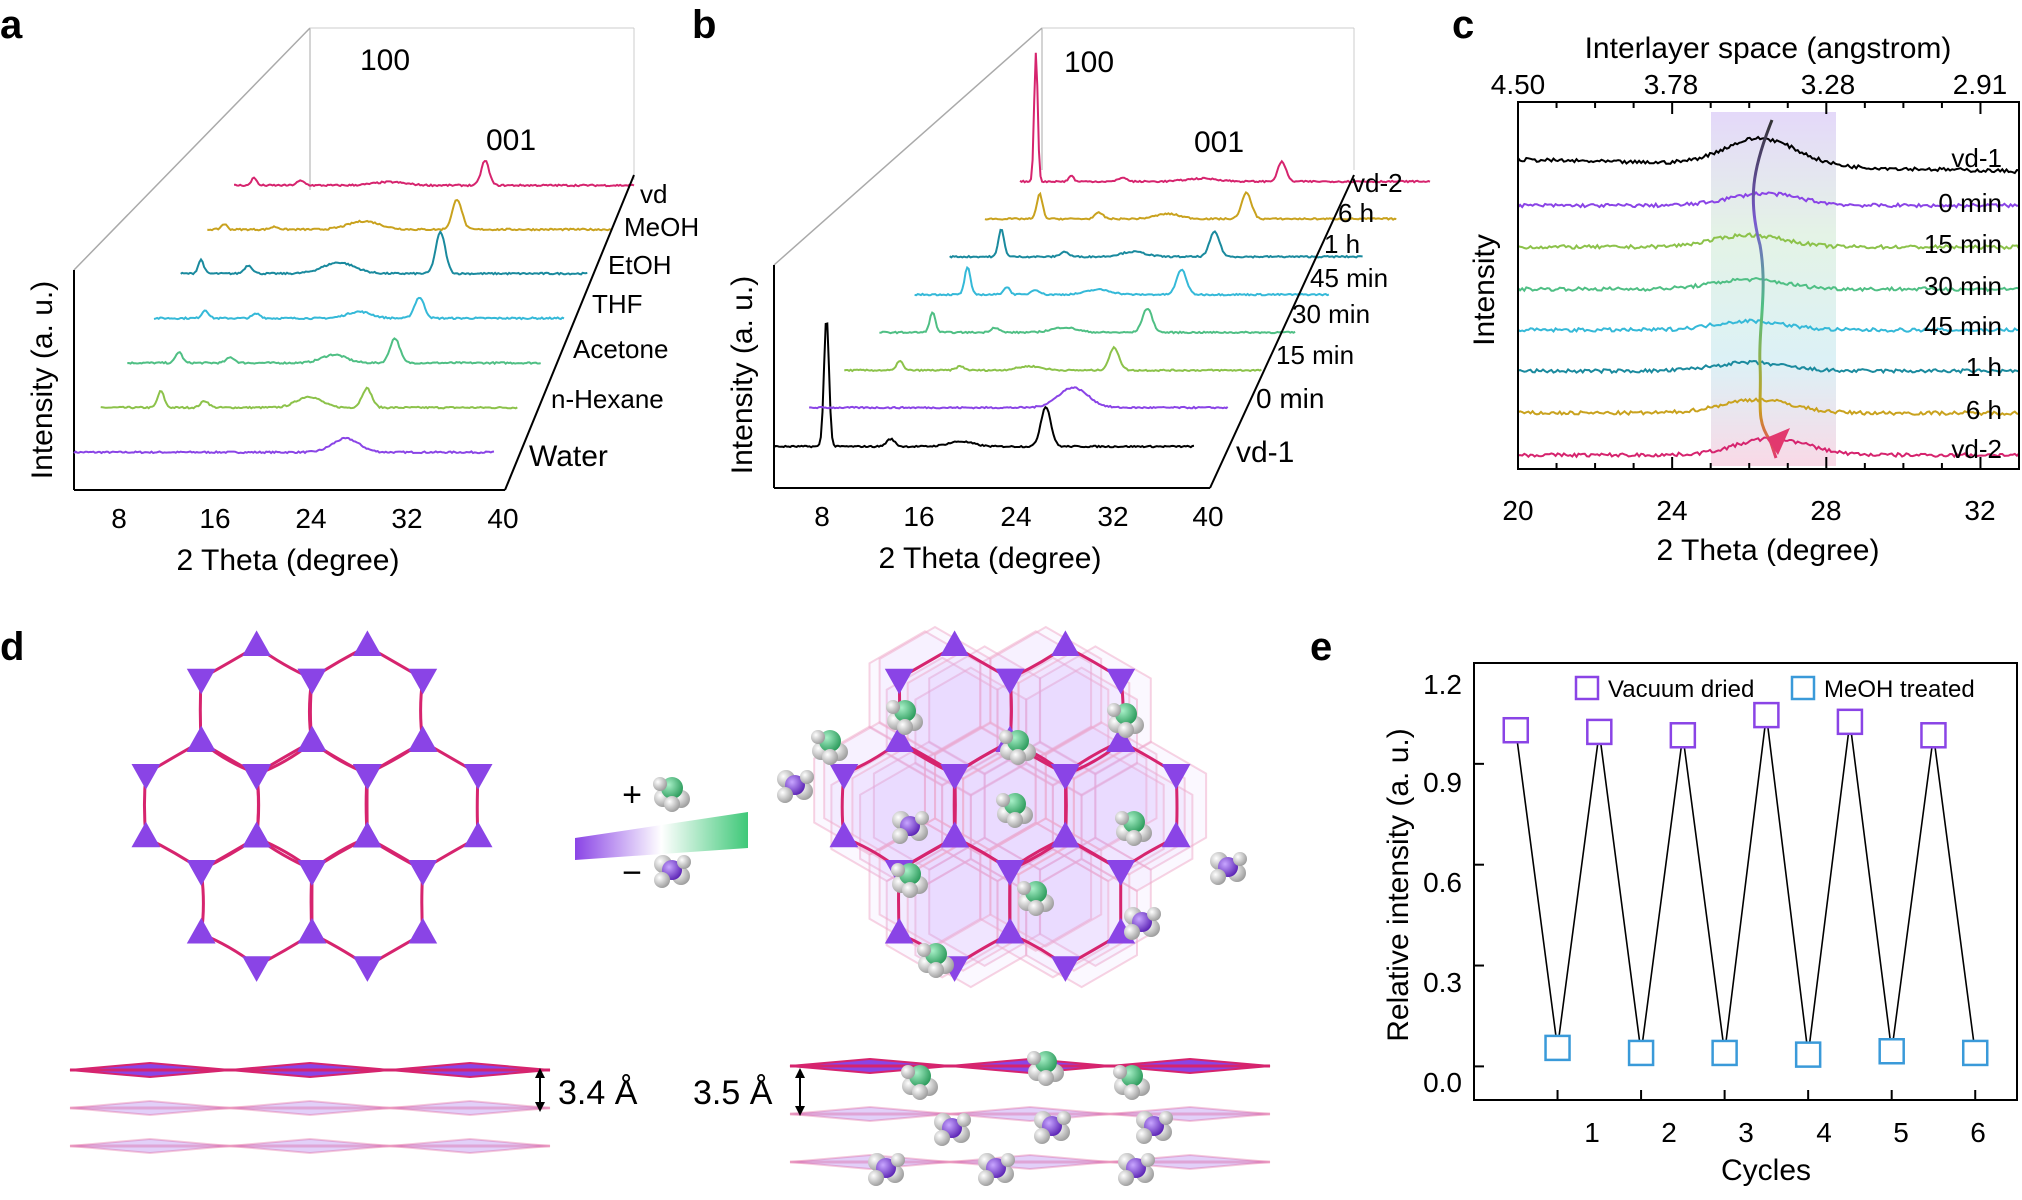 The height and width of the screenshot is (1200, 2022). What do you see at coordinates (653, 194) in the screenshot?
I see `a-series-label-vd: vd` at bounding box center [653, 194].